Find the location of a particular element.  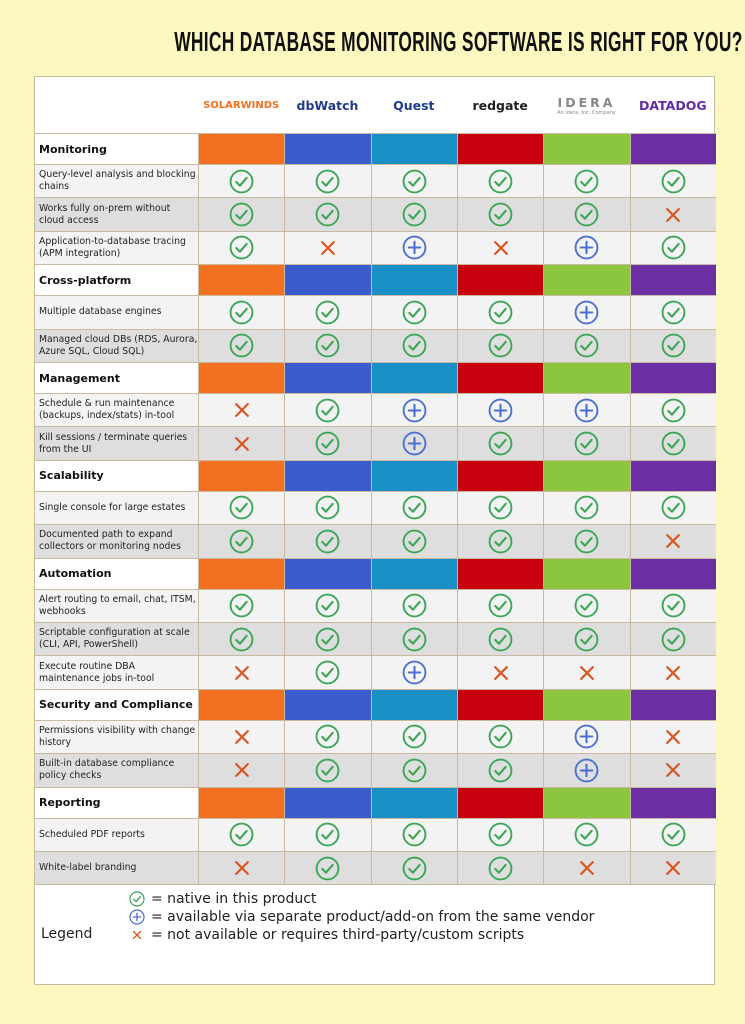

vendor-name: Quest is located at coordinates (414, 105).